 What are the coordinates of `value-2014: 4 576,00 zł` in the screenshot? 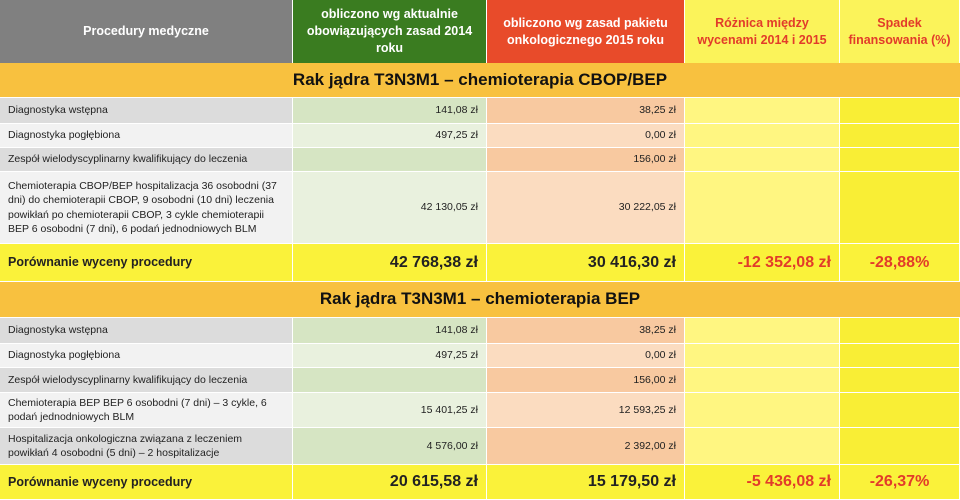 It's located at (390, 446).